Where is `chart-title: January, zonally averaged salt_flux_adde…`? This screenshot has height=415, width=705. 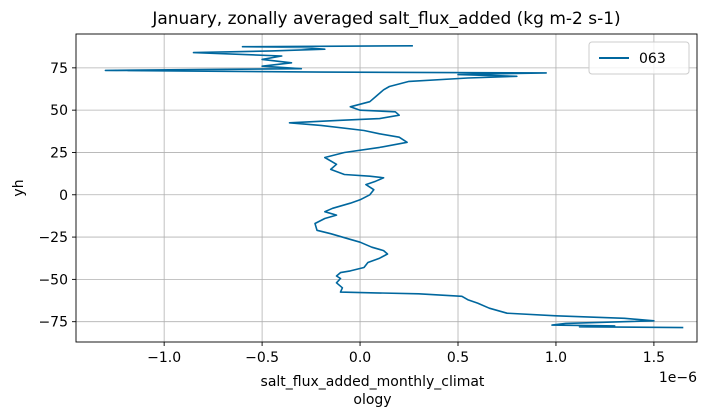 chart-title: January, zonally averaged salt_flux_adde… is located at coordinates (385, 19).